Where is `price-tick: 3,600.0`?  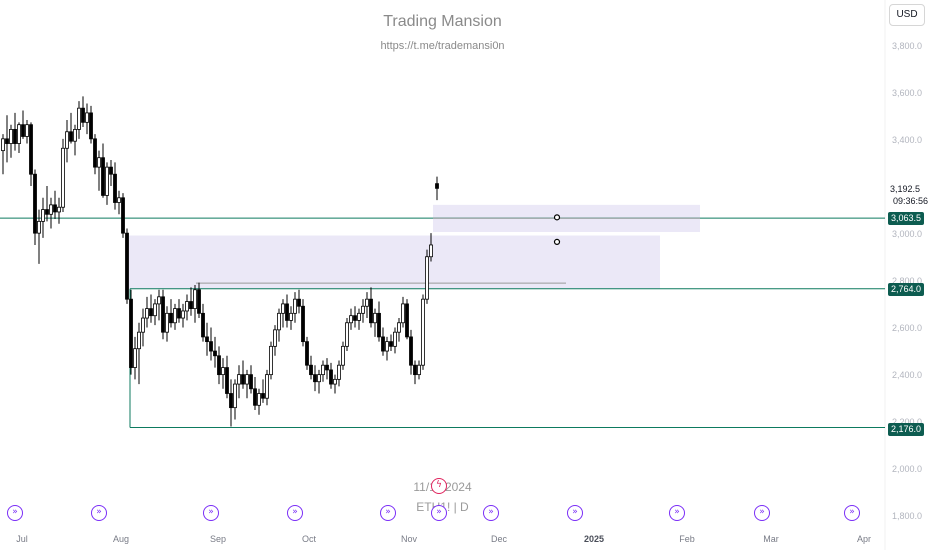
price-tick: 3,600.0 is located at coordinates (907, 93).